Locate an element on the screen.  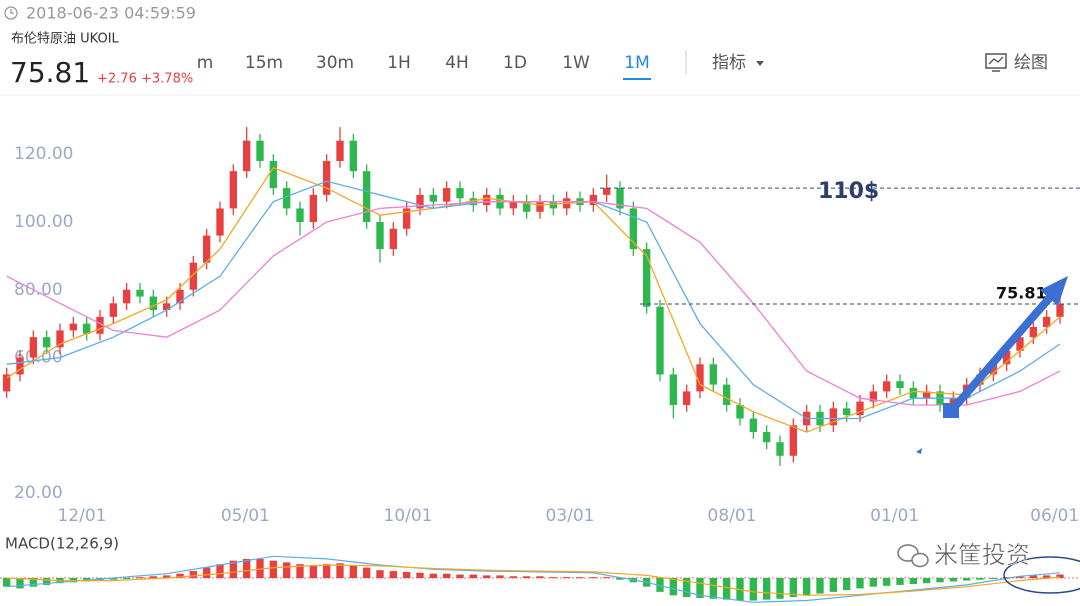
change-pct: +3.78% is located at coordinates (167, 79).